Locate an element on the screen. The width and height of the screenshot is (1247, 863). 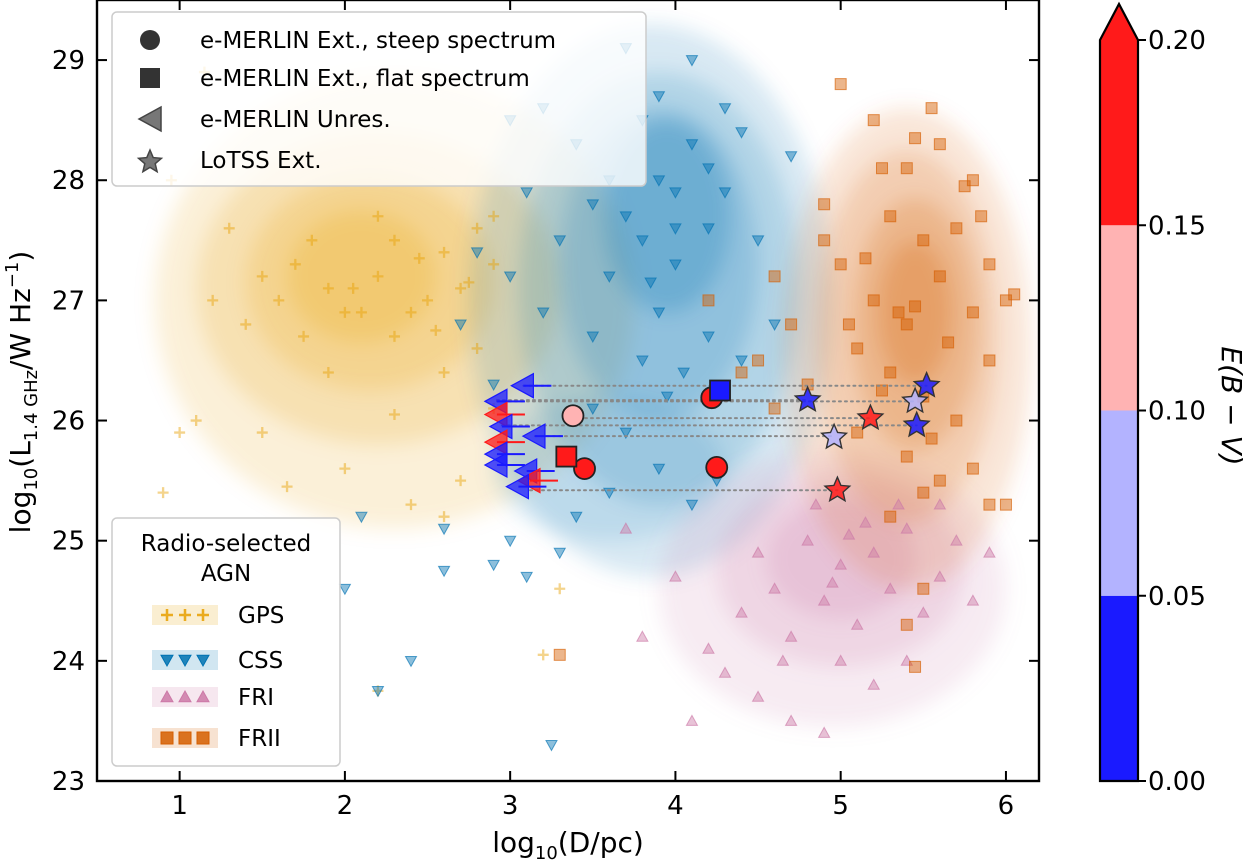
legend-label-flat: e-MERLIN Ext., flat spectrum is located at coordinates (365, 79).